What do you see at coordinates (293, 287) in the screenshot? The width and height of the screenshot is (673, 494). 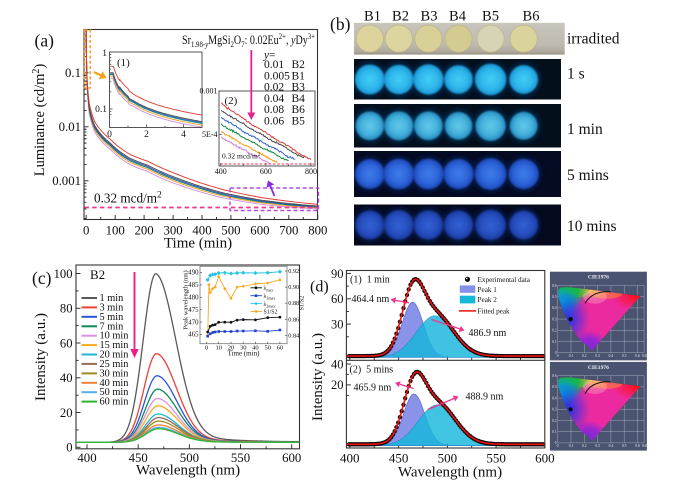 I see `svg-text: 0.90` at bounding box center [293, 287].